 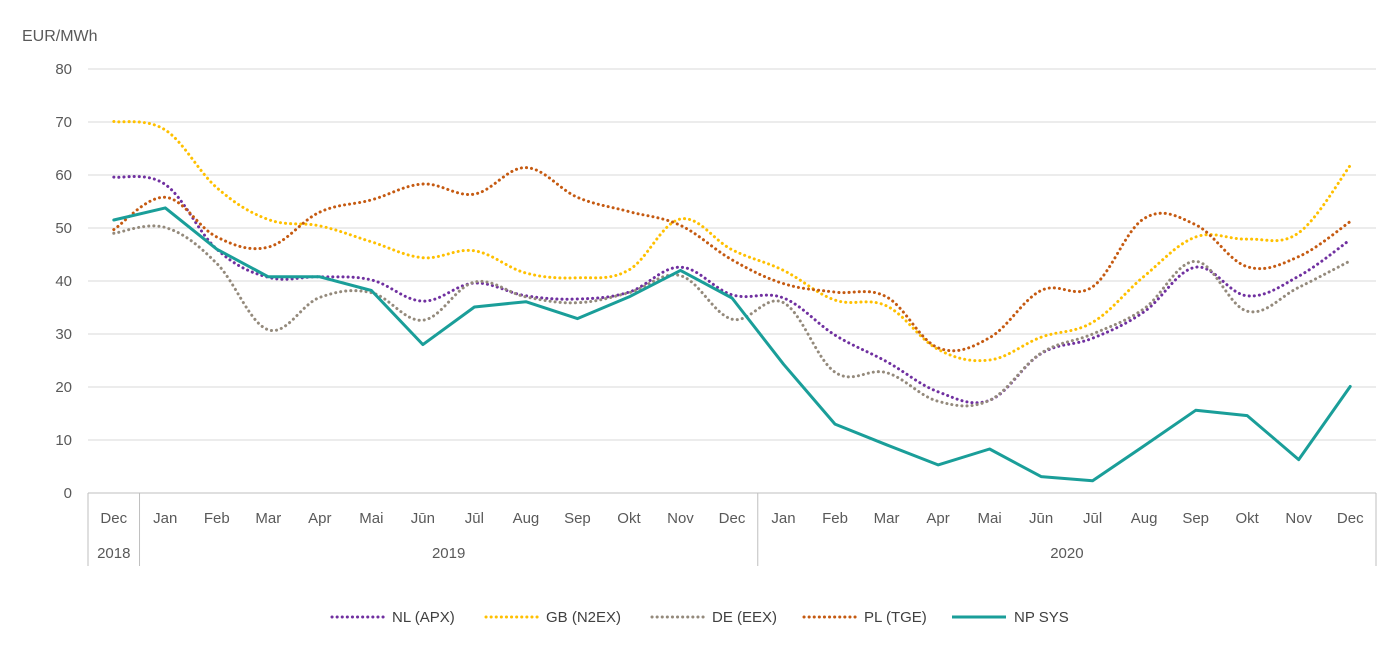 I want to click on legend-label: DE (EEX), so click(x=744, y=617).